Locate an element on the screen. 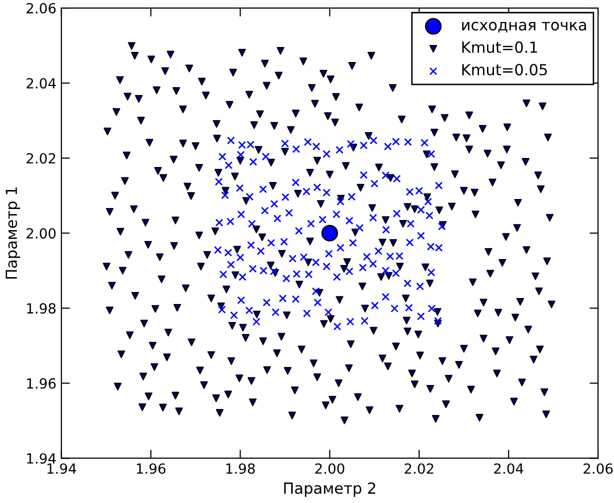 The image size is (614, 503). x-axis-title: Параметр 2 is located at coordinates (330, 489).